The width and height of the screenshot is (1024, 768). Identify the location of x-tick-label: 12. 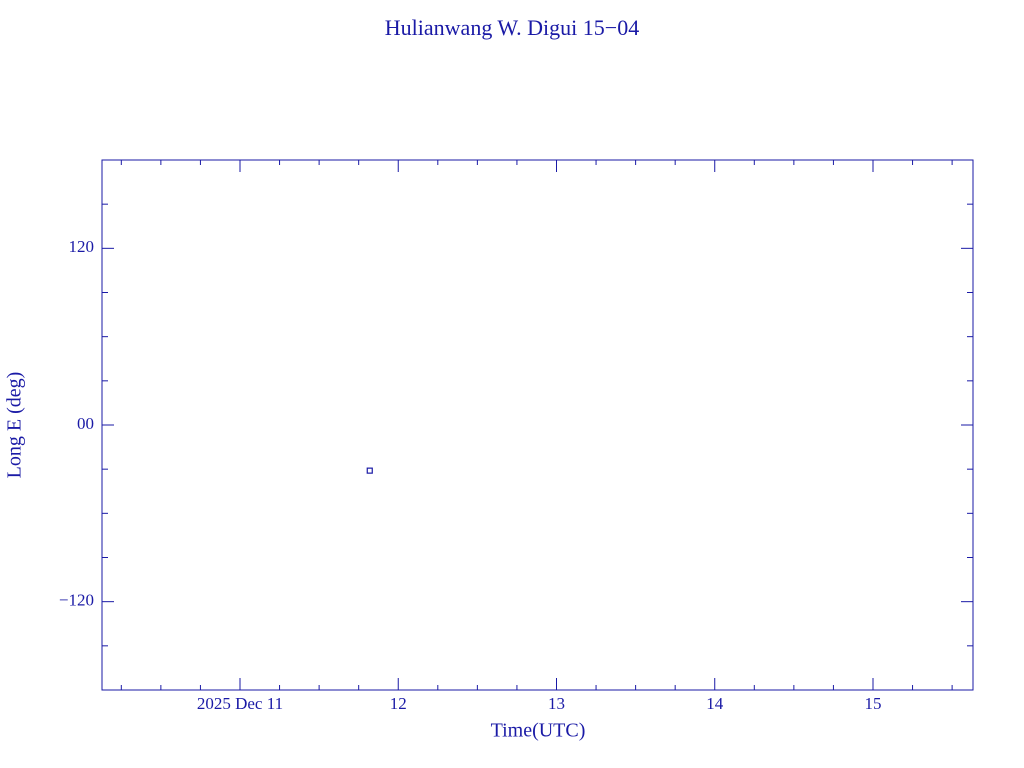
(398, 703).